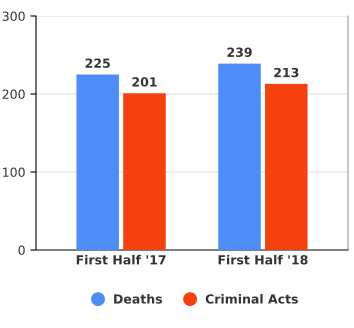 This screenshot has height=328, width=354. What do you see at coordinates (121, 259) in the screenshot?
I see `x-tick-label: First Half '17` at bounding box center [121, 259].